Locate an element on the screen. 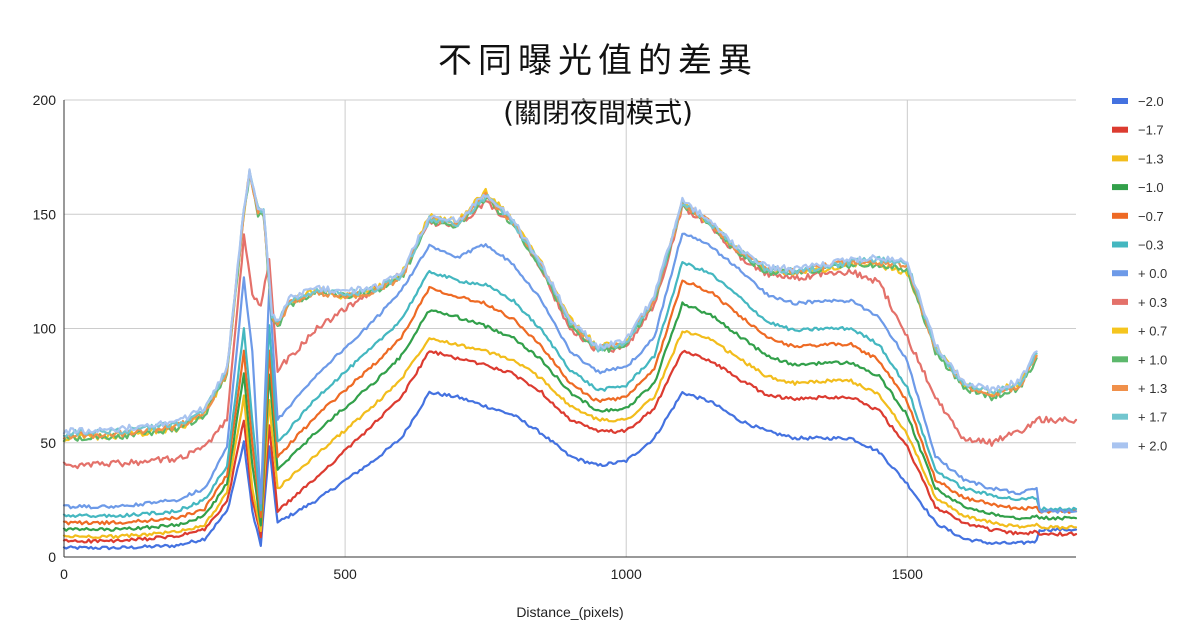 Image resolution: width=1200 pixels, height=628 pixels. legend-item: −1.3 is located at coordinates (1138, 158).